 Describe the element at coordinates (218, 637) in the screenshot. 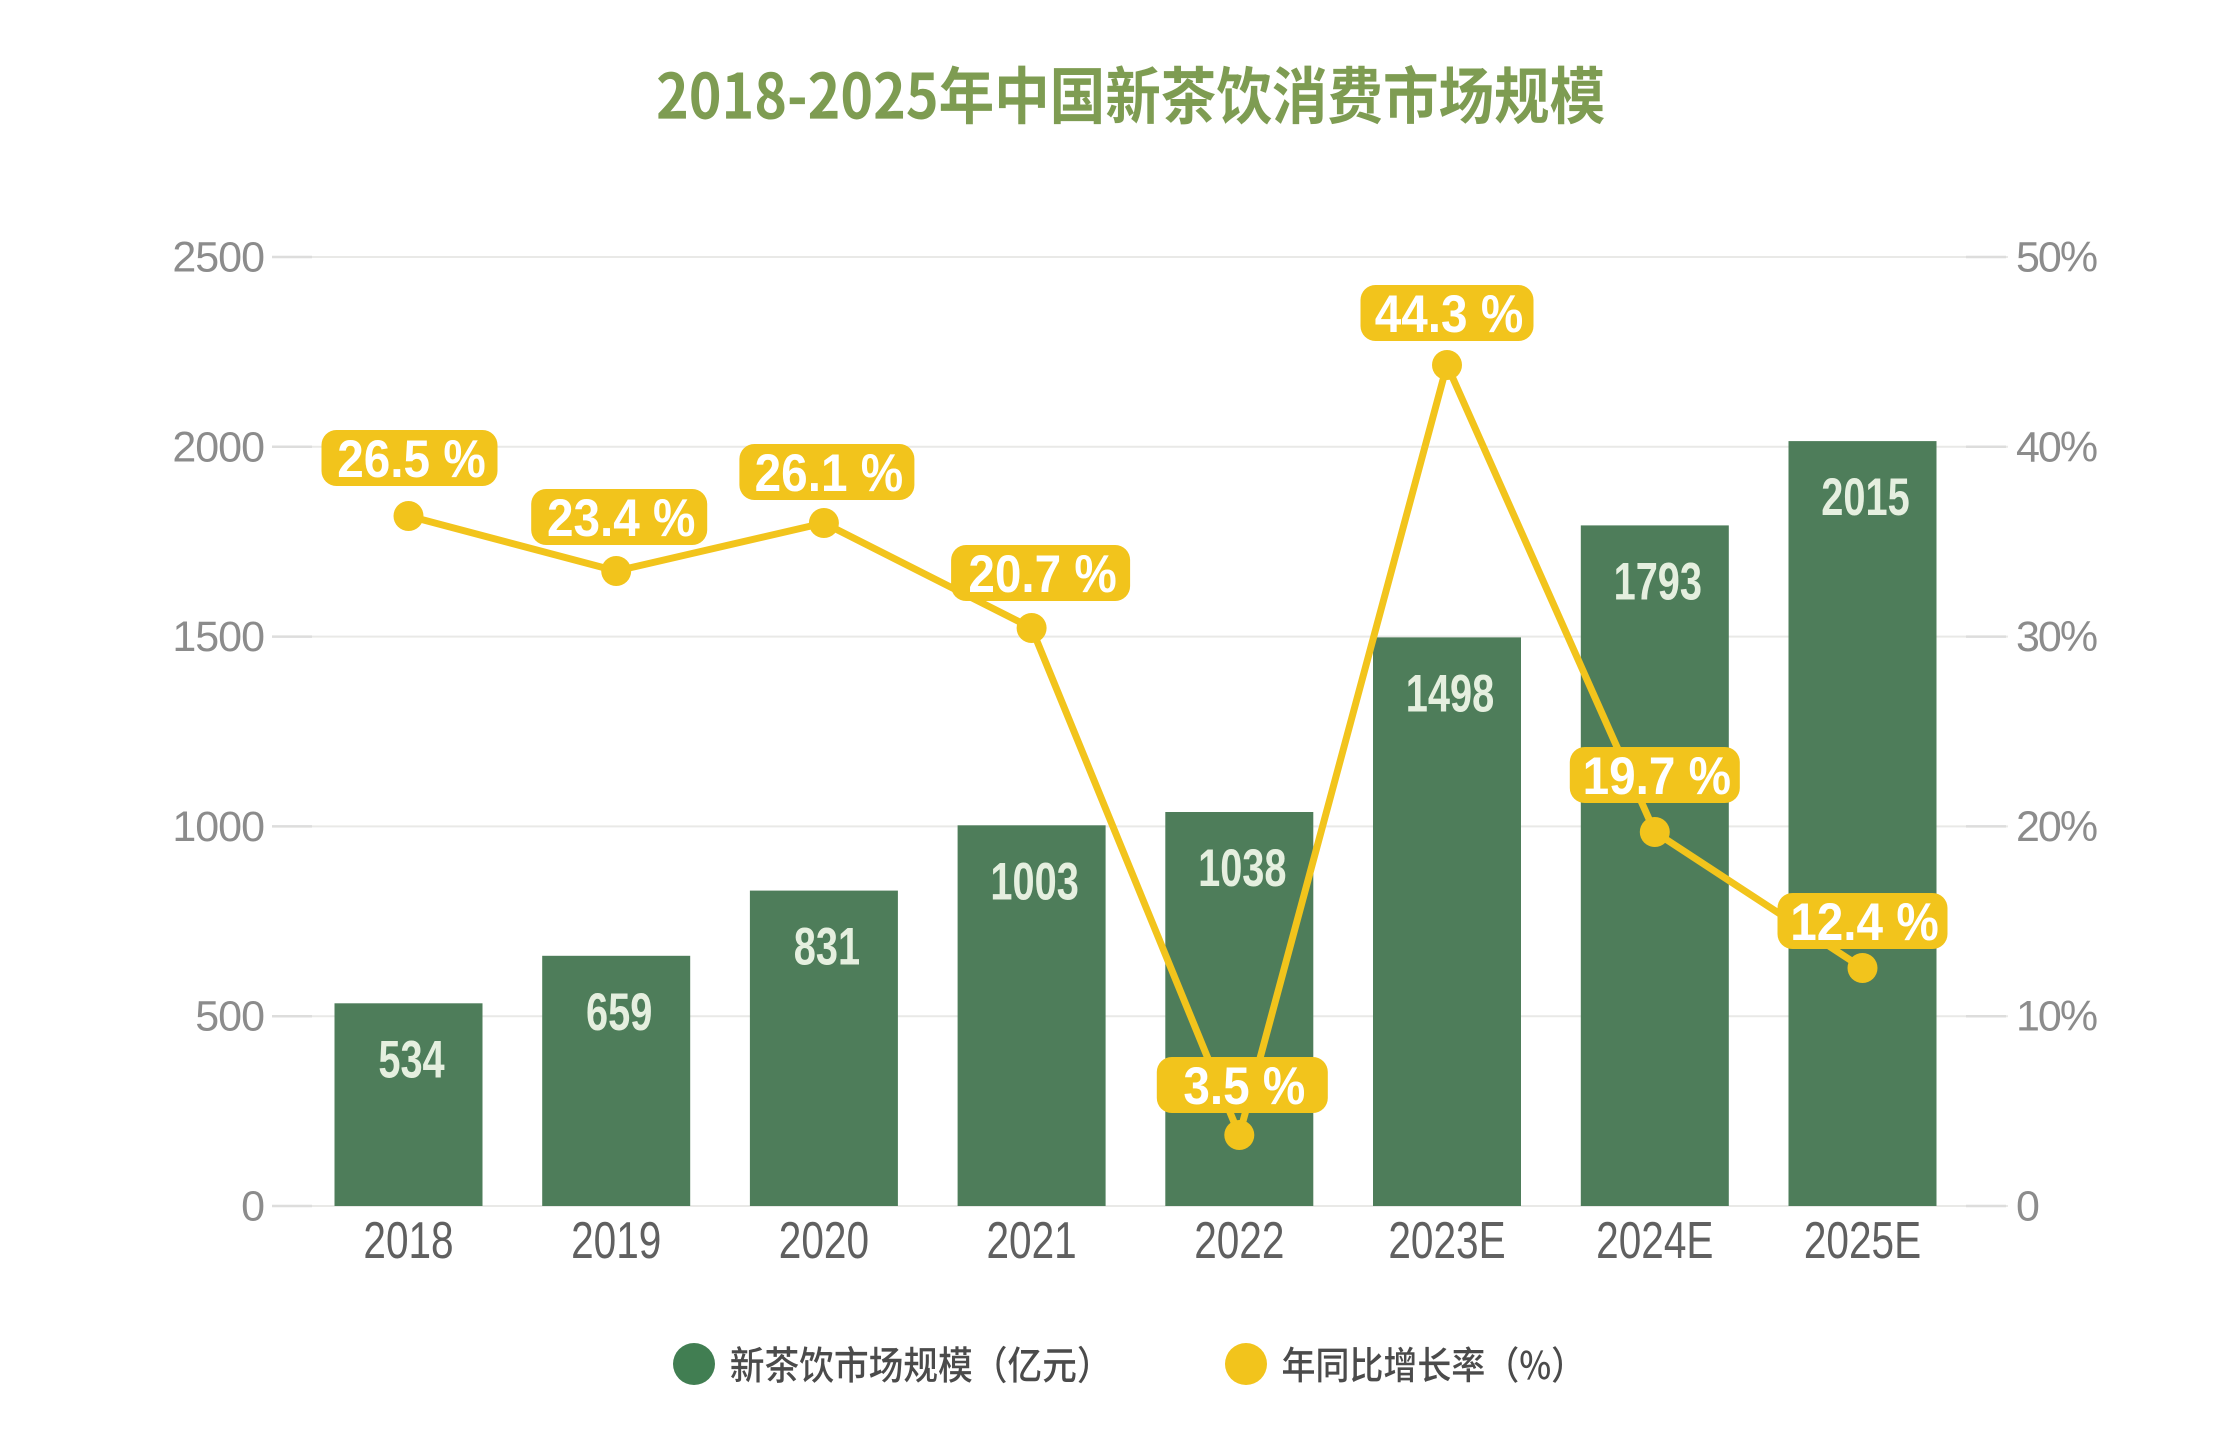

I see `svg-text: 1500` at that location.